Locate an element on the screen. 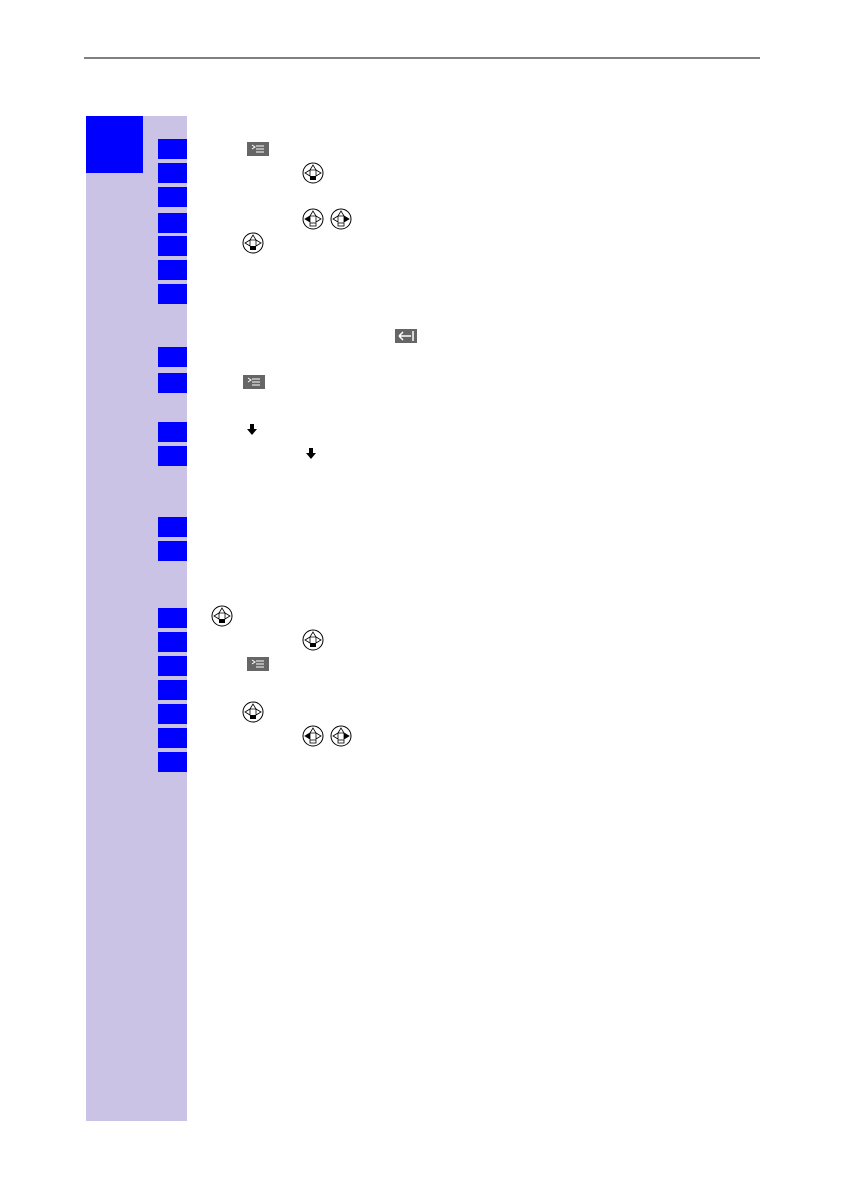  back-icon is located at coordinates (406, 336).